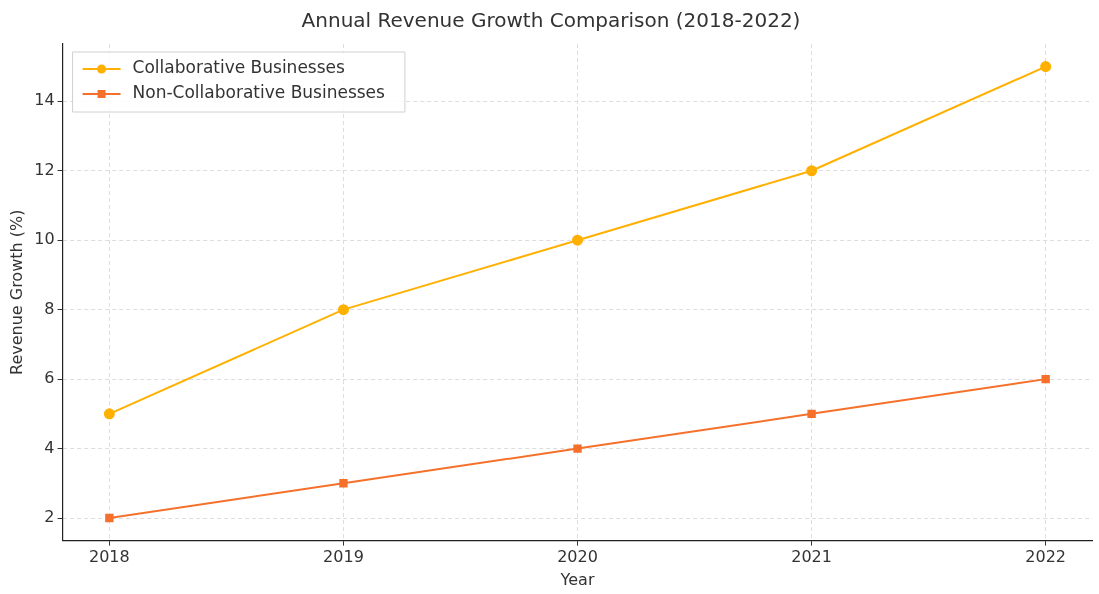 This screenshot has height=594, width=1099. I want to click on y-tick-label: 8, so click(49, 308).